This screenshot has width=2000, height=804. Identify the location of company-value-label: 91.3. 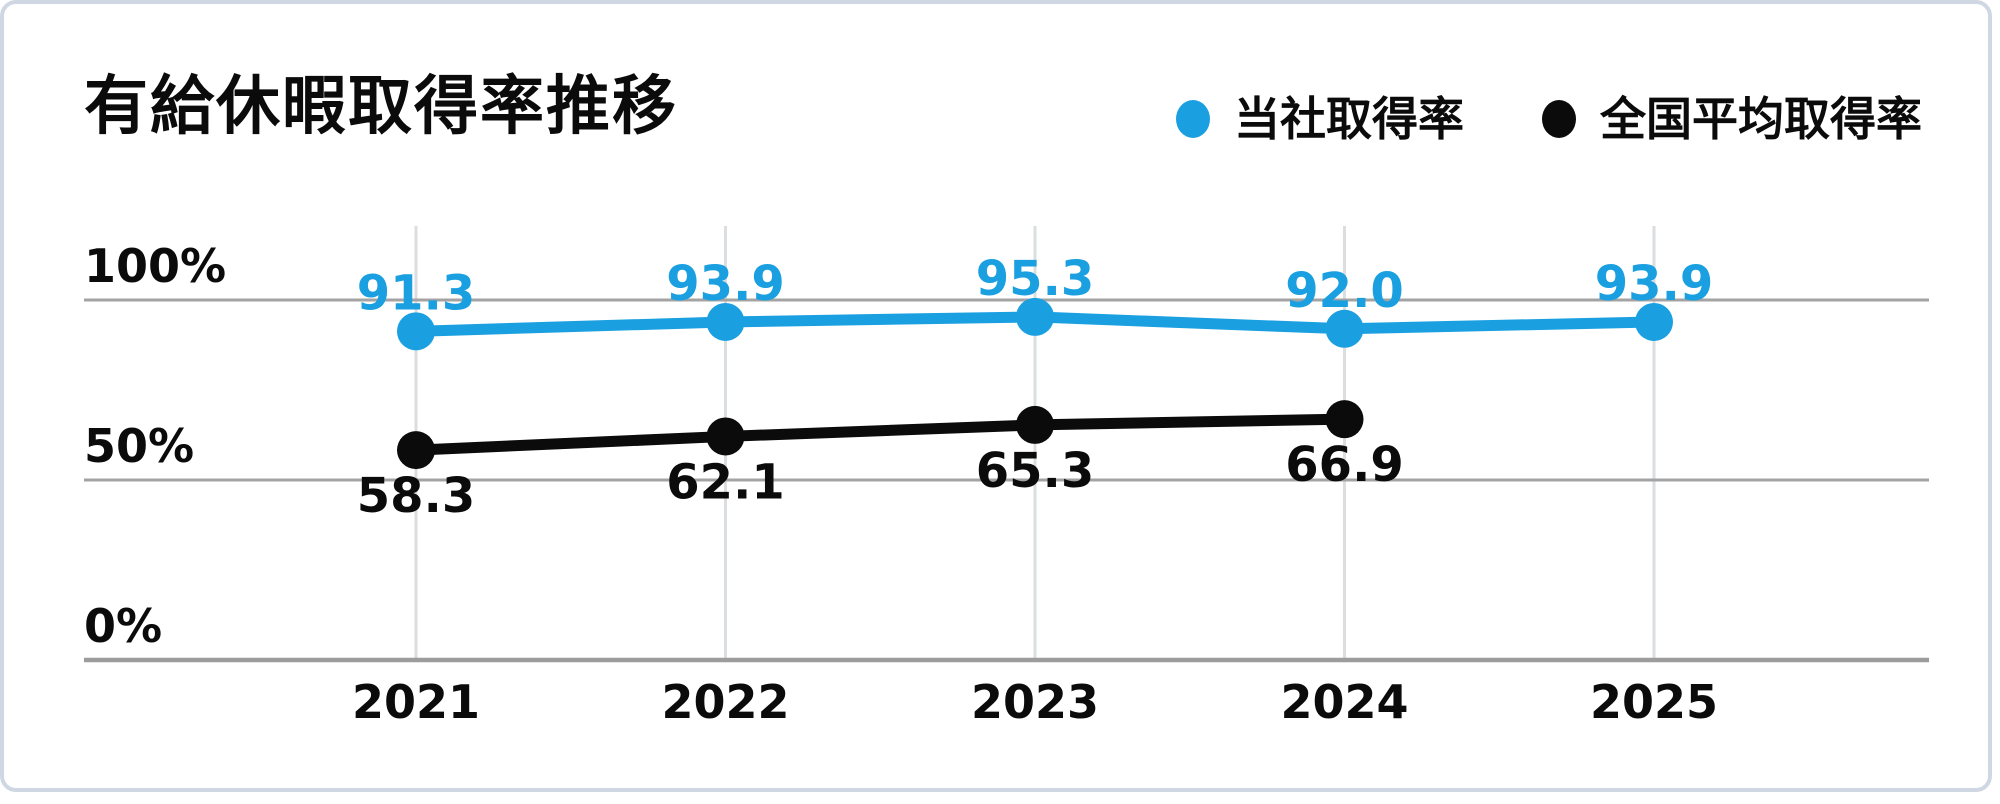
(416, 293).